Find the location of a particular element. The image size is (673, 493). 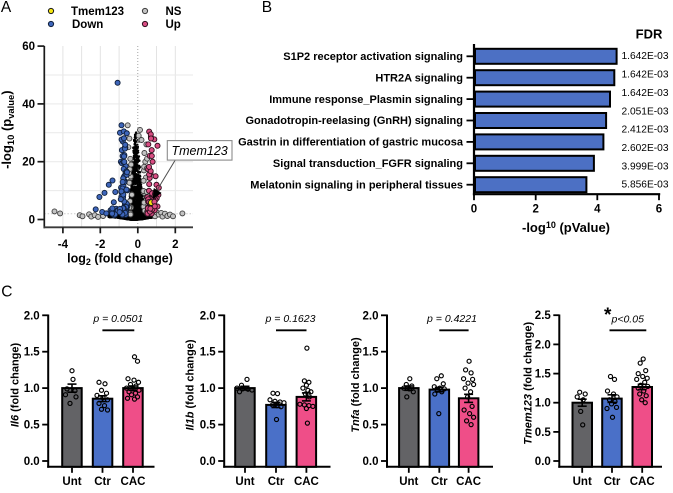

svg-text: p = 0.0501 is located at coordinates (117, 319).